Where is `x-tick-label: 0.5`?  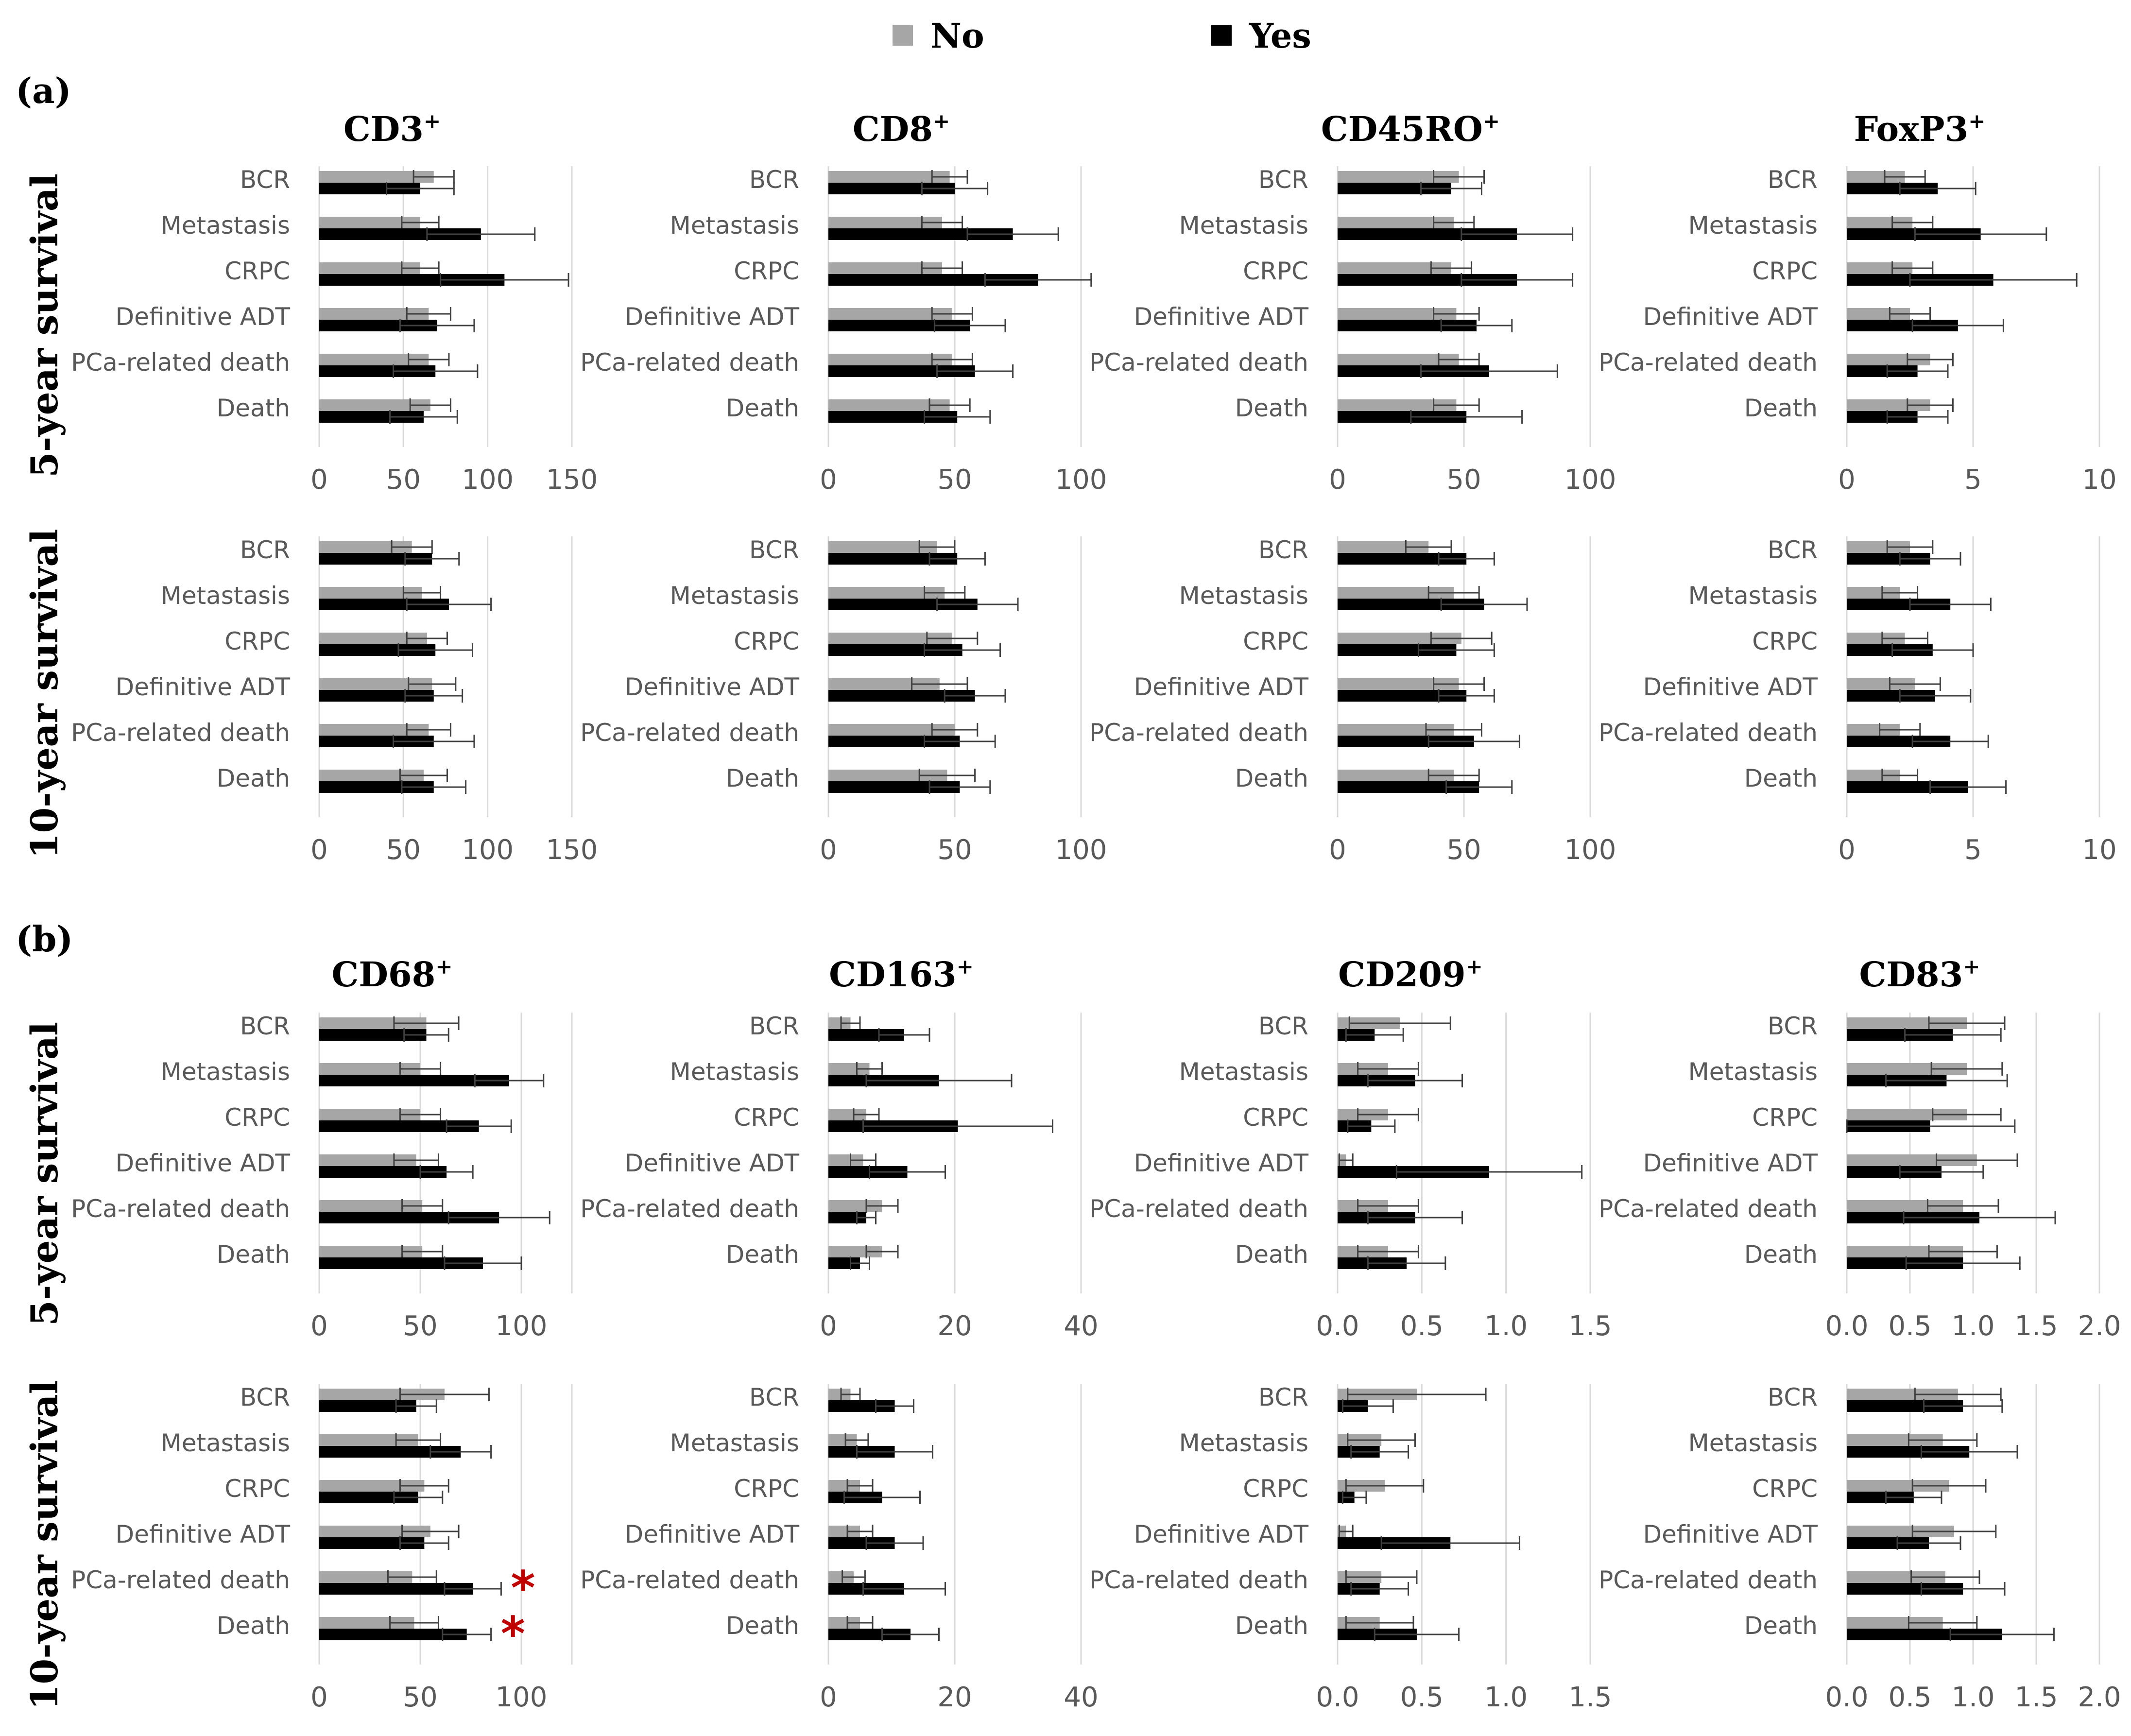 x-tick-label: 0.5 is located at coordinates (1909, 1326).